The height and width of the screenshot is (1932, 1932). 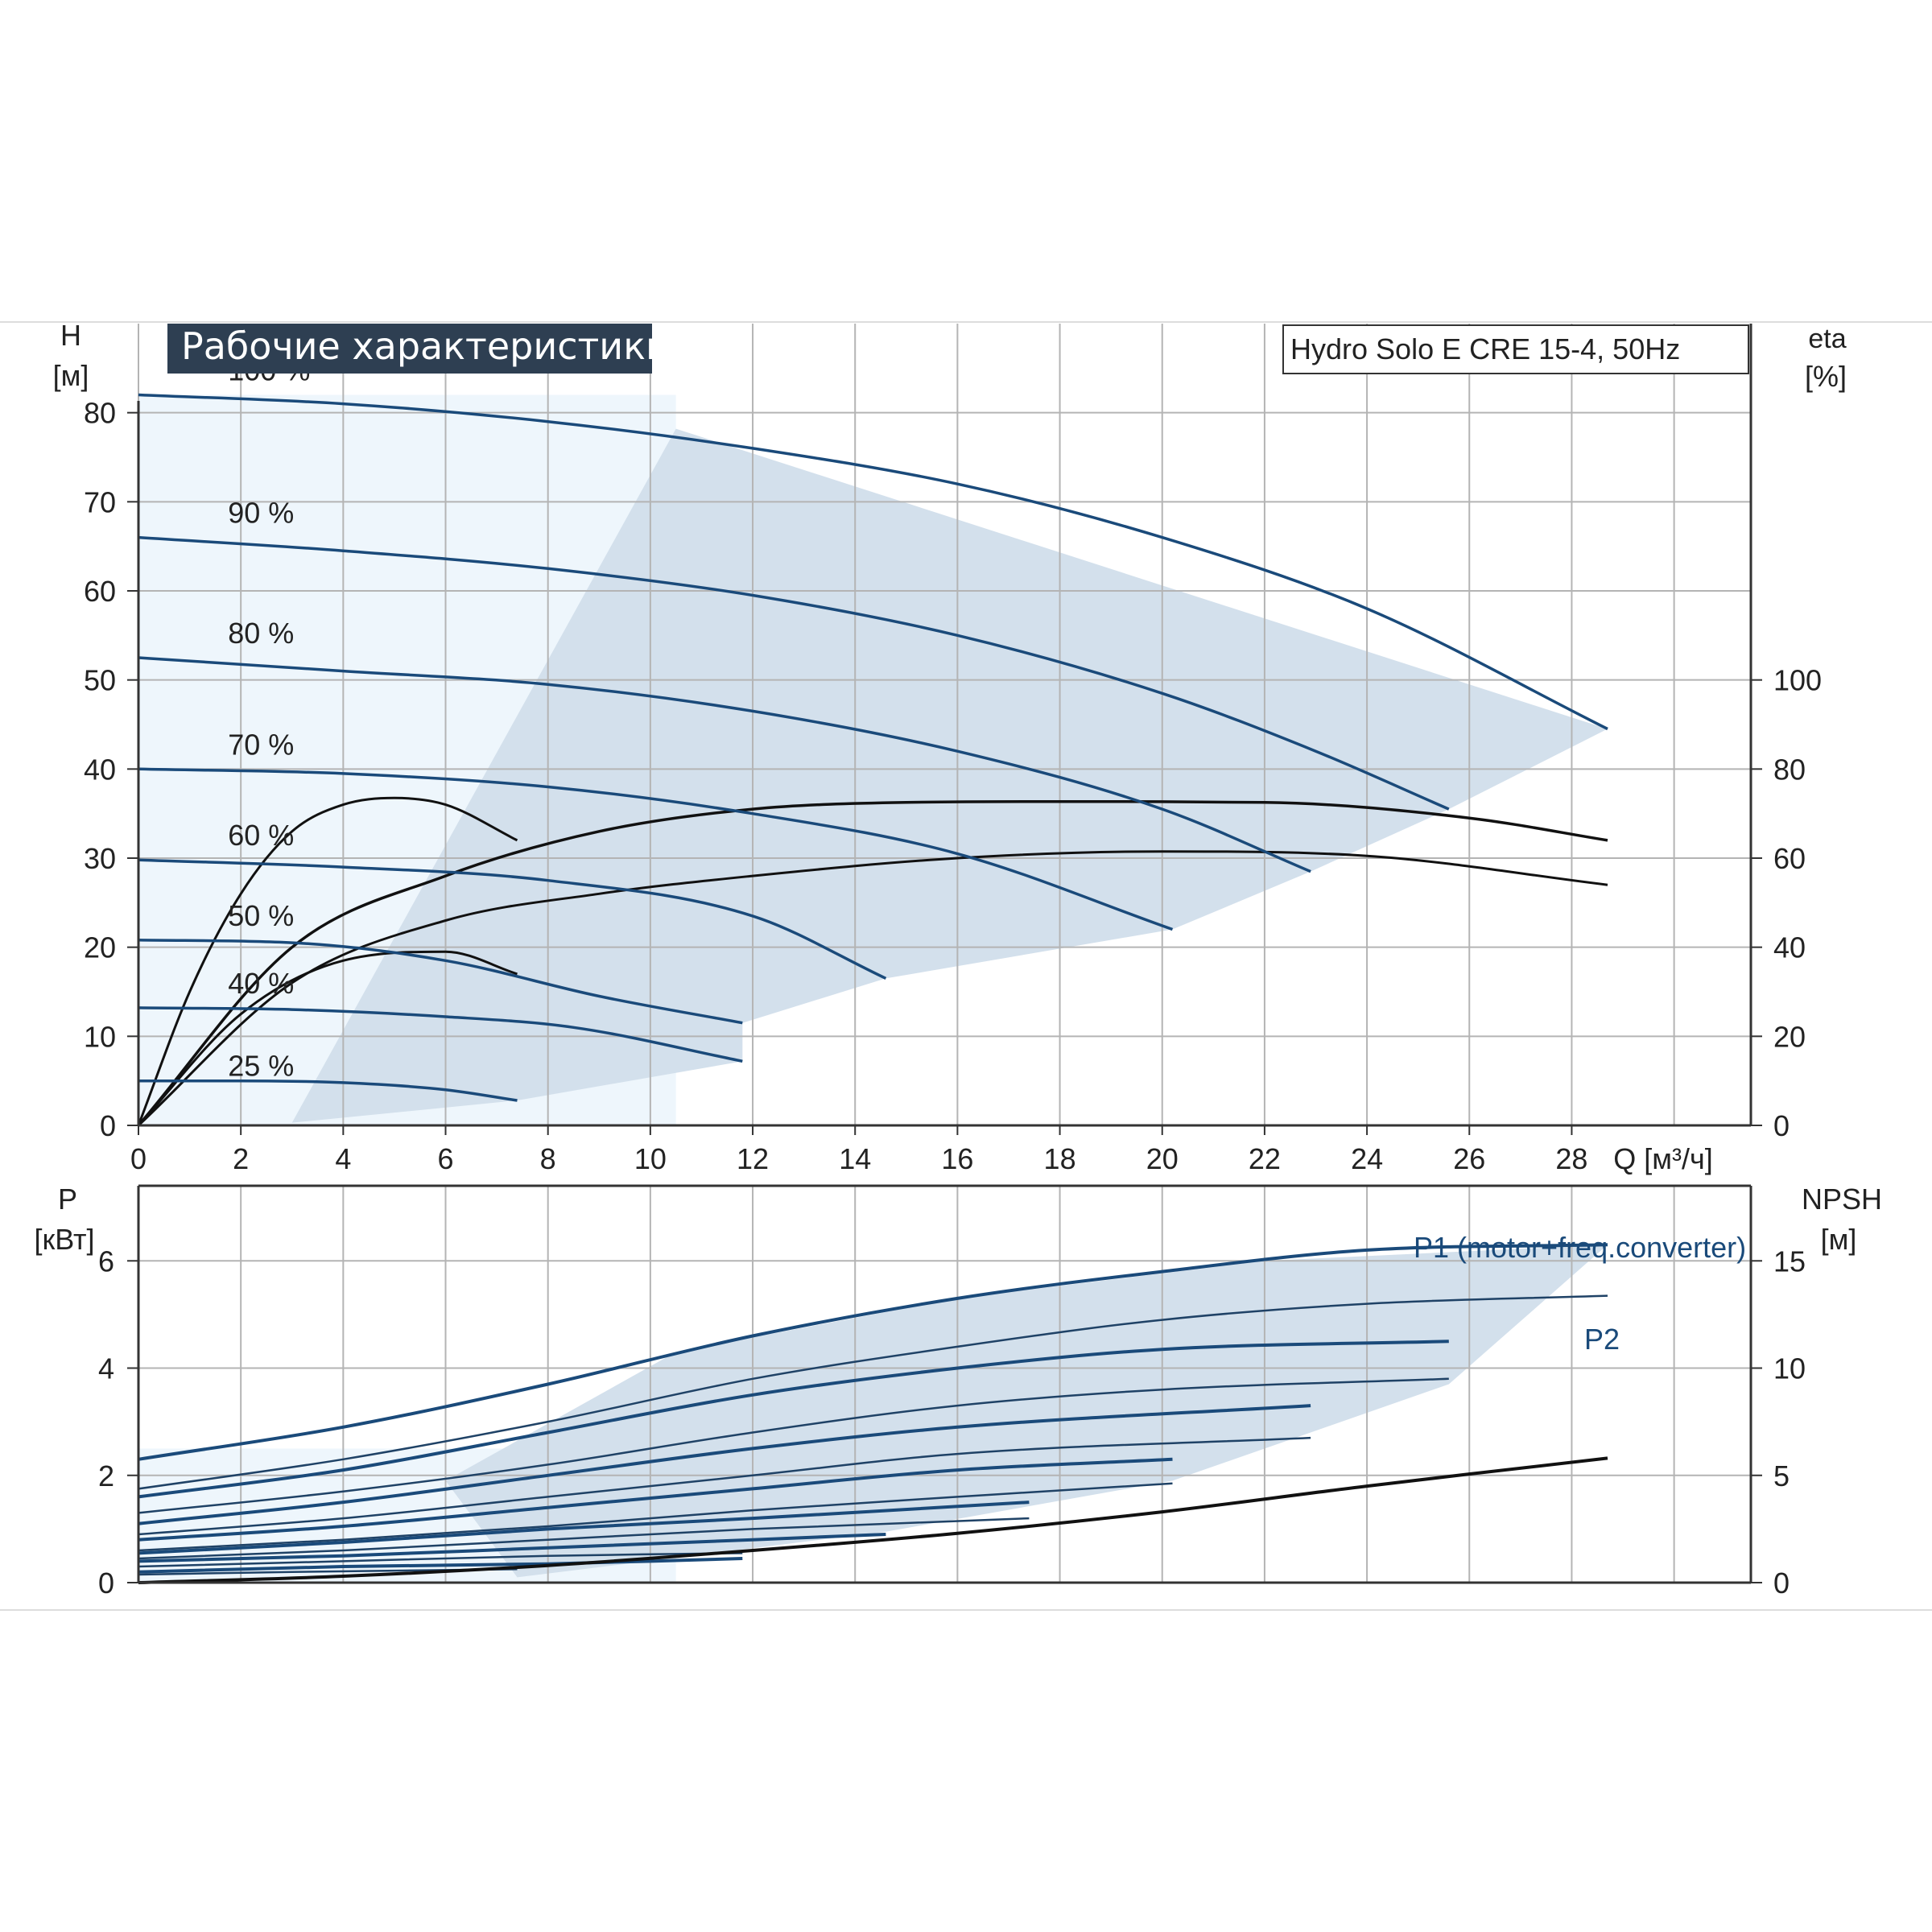 I want to click on x-tick-label-4: 4, so click(x=343, y=1158).